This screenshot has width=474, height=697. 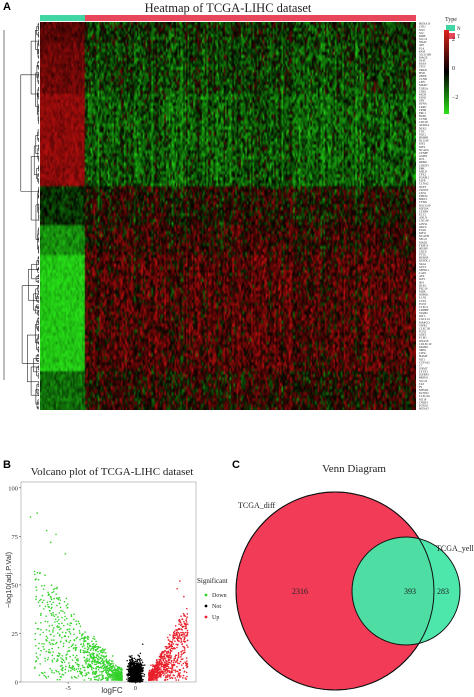 What do you see at coordinates (206, 606) in the screenshot?
I see `volcano-legend-marker` at bounding box center [206, 606].